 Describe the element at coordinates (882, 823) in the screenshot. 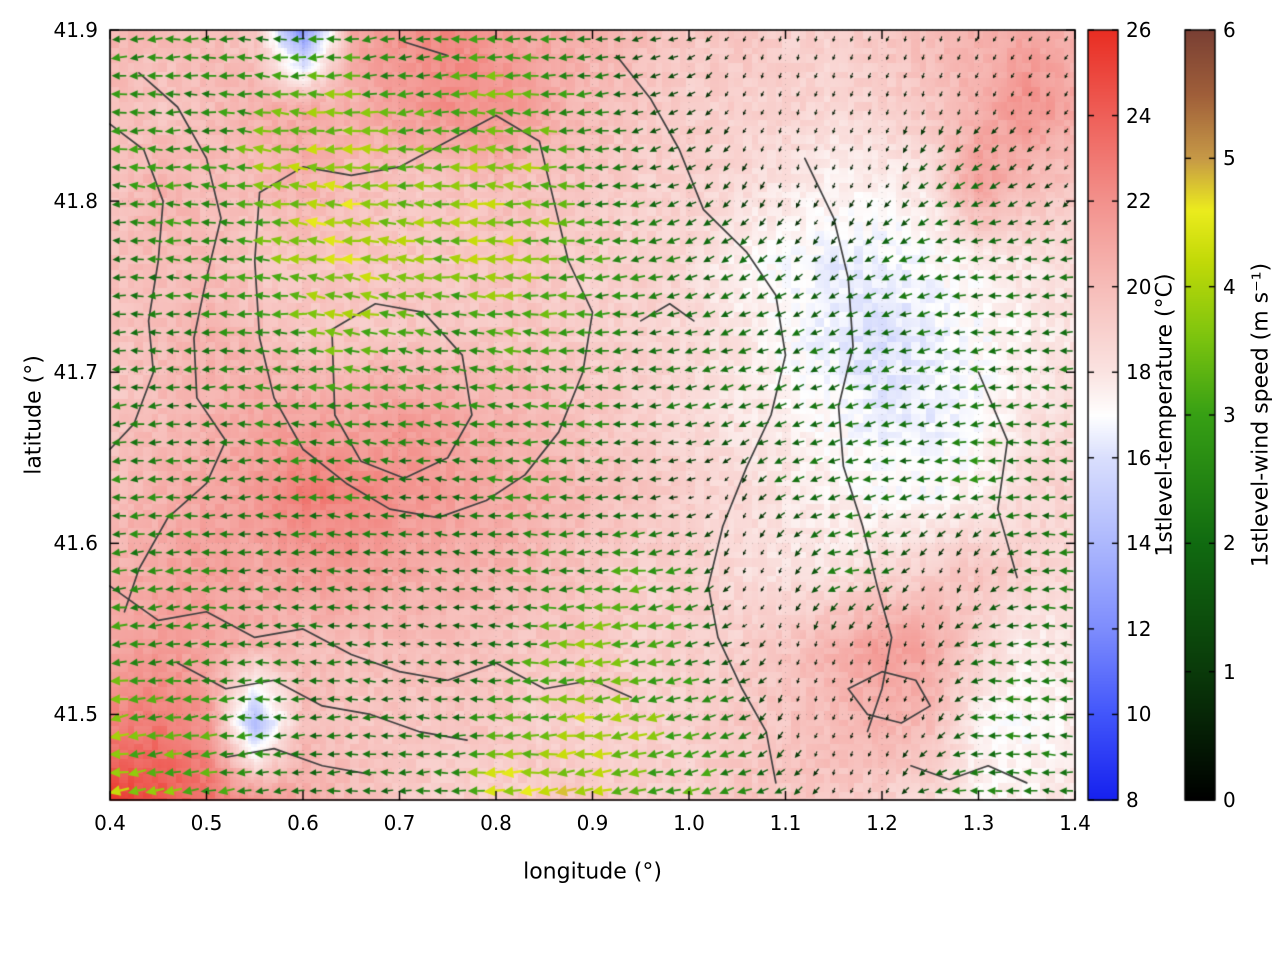

I see `x-tick-label: 1.2` at that location.